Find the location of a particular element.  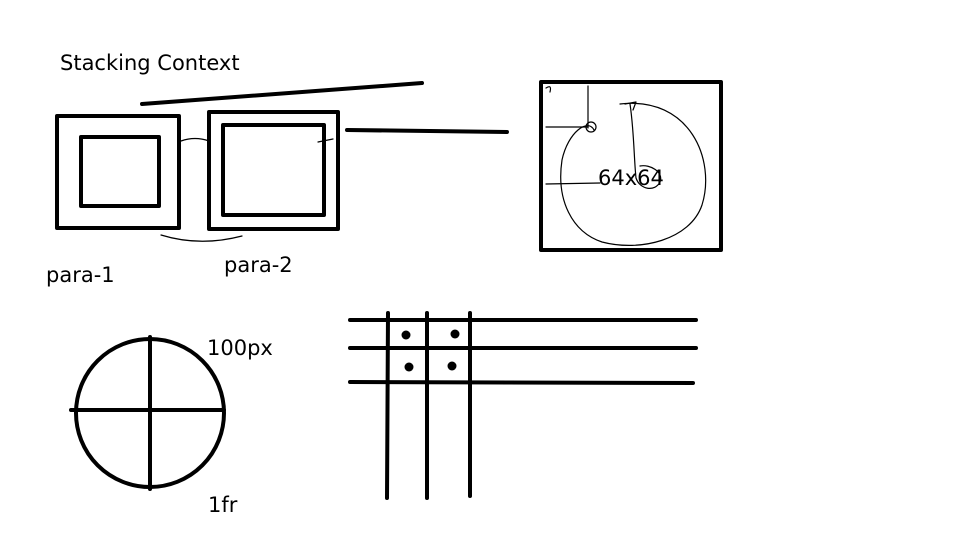

row-track-label: 100px is located at coordinates (240, 348).